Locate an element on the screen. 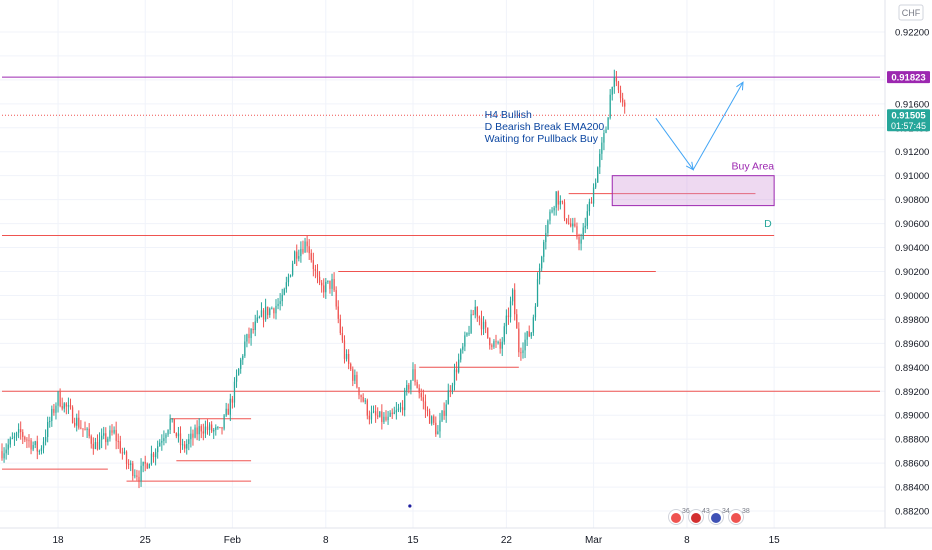  projection-arrowhead-up is located at coordinates (740, 86).